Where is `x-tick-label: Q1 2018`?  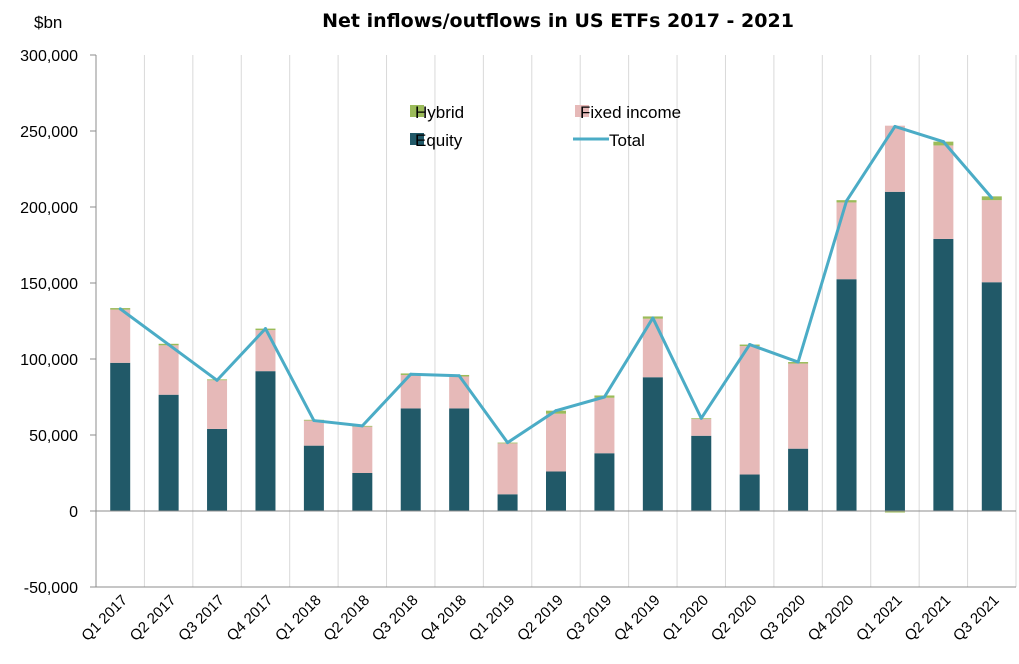
x-tick-label: Q1 2018 is located at coordinates (298, 618).